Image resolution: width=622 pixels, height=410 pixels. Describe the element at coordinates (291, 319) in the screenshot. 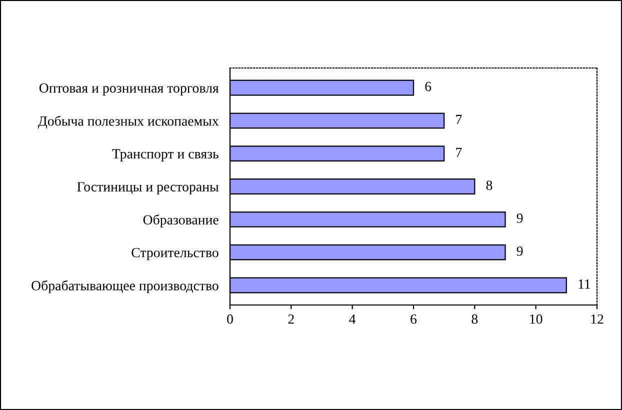

I see `x-tick-label: 2` at that location.